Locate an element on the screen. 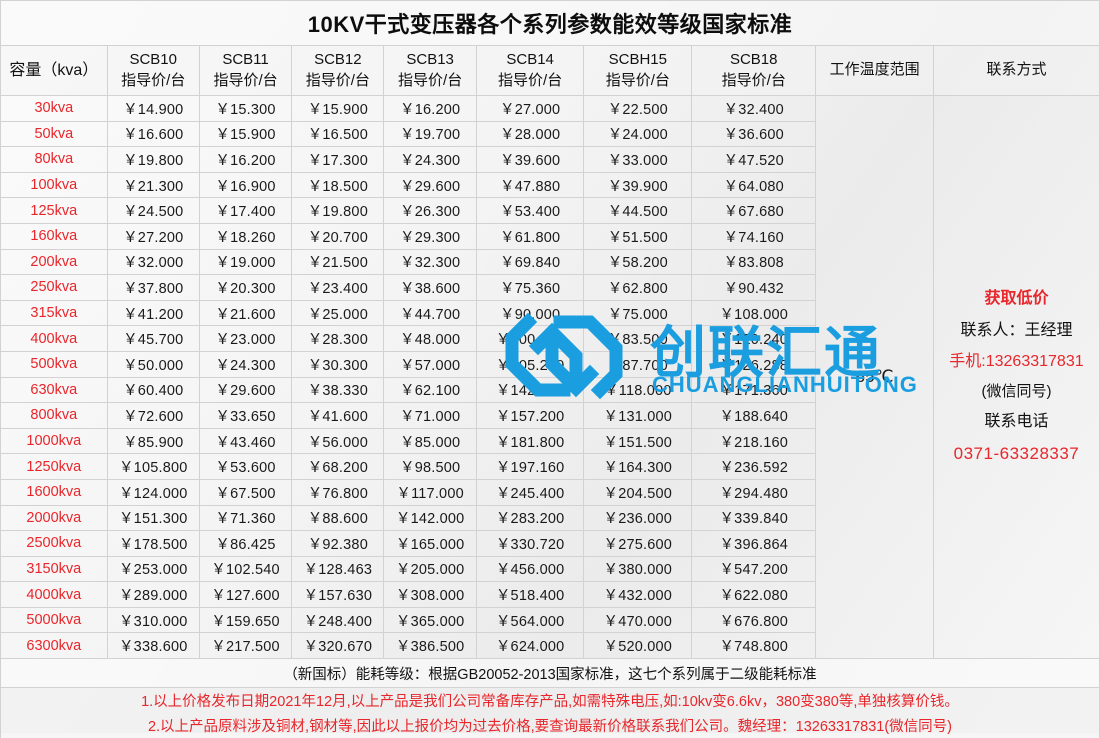  price-cell: ￥72.600 is located at coordinates (153, 415).